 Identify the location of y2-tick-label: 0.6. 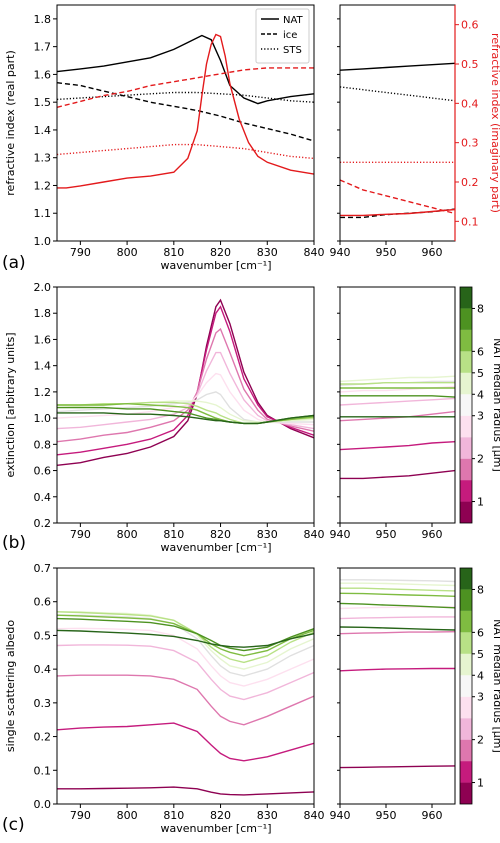
(470, 25).